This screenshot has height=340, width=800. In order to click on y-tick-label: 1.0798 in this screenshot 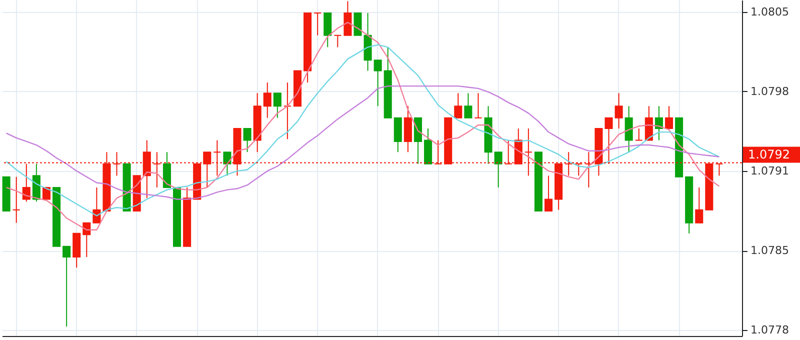, I will do `click(769, 91)`.